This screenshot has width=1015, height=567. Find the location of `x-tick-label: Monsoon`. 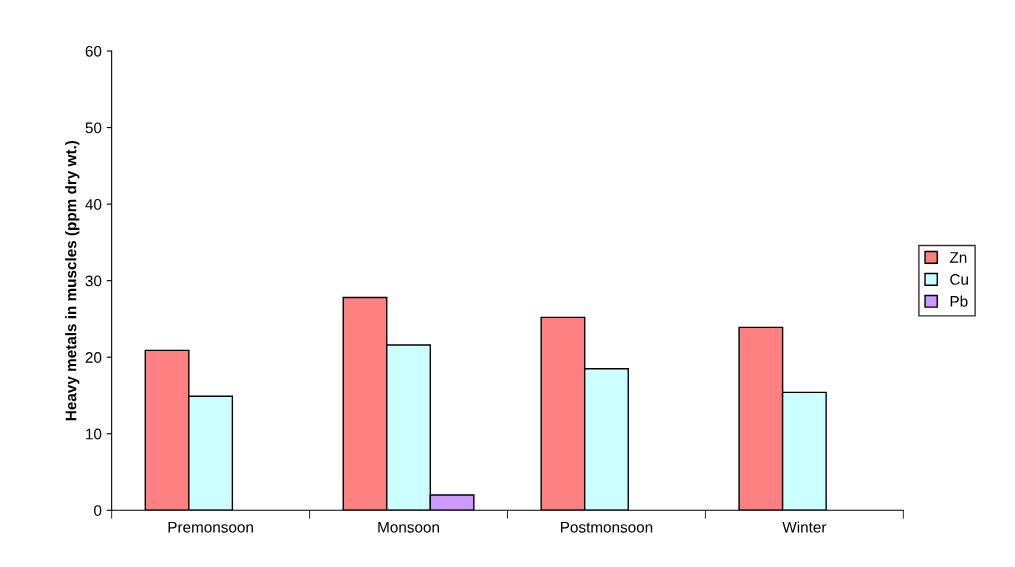

x-tick-label: Monsoon is located at coordinates (408, 527).